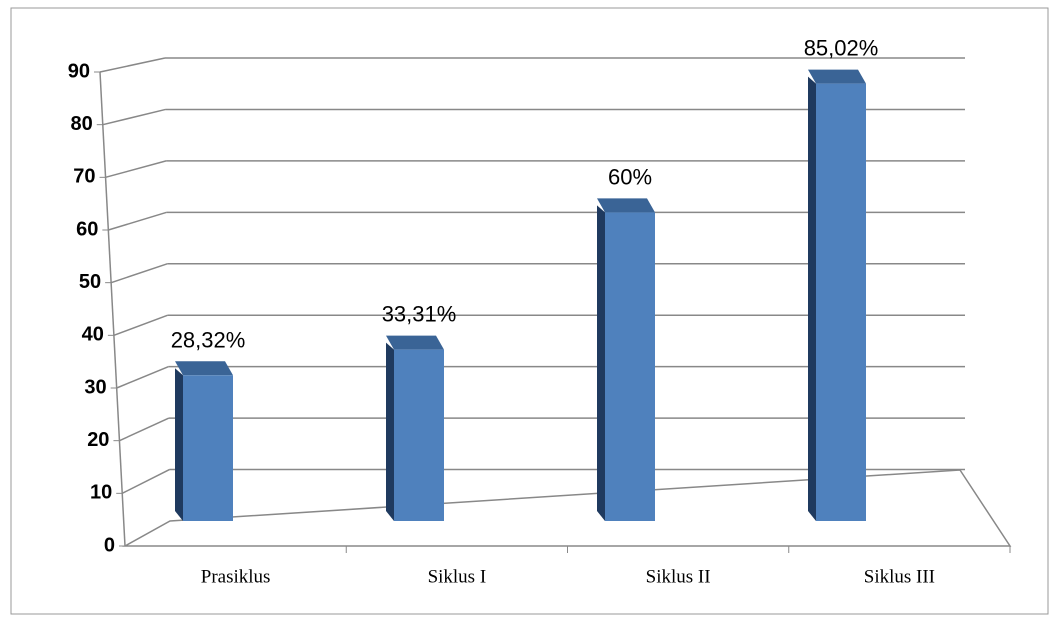 This screenshot has width=1059, height=621. I want to click on x-tick-label: Prasiklus, so click(236, 576).